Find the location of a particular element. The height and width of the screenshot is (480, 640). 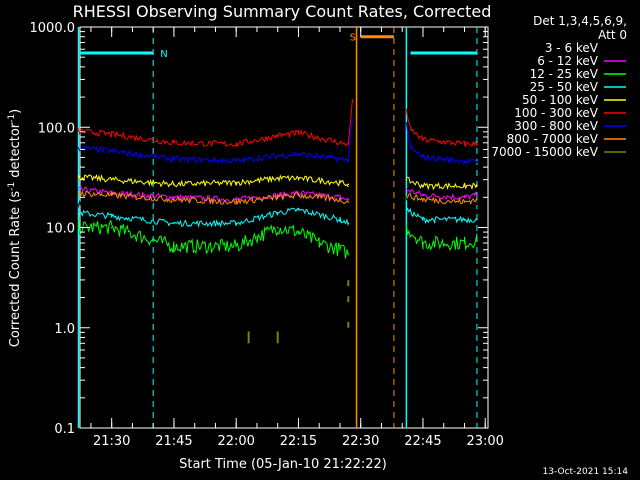

series-100-300-kev is located at coordinates (277, 123).